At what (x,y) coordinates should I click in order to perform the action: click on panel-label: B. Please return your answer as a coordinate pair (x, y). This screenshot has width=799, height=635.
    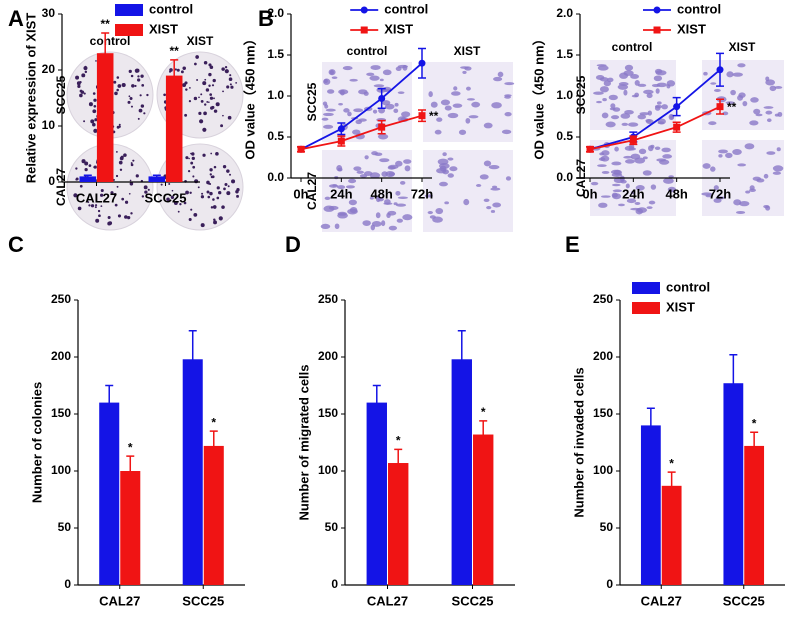
    Looking at the image, I should click on (266, 18).